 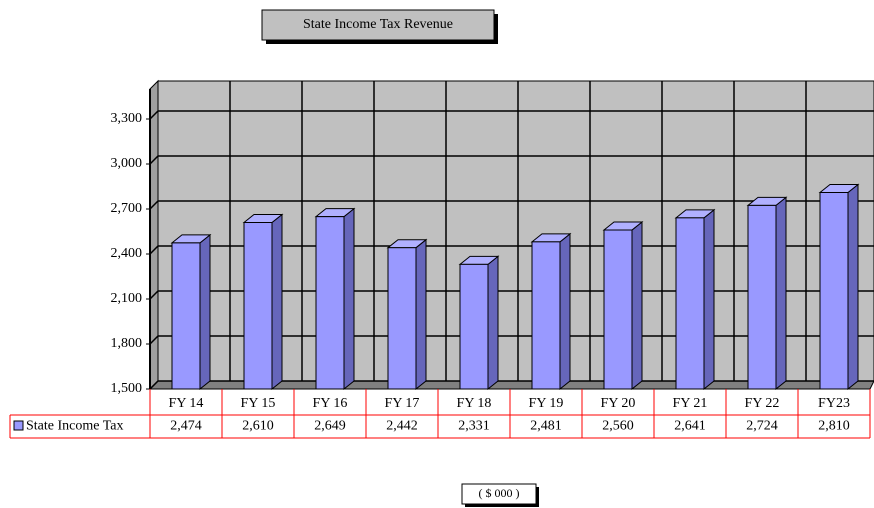 What do you see at coordinates (127, 343) in the screenshot?
I see `y-tick-label: 1,800` at bounding box center [127, 343].